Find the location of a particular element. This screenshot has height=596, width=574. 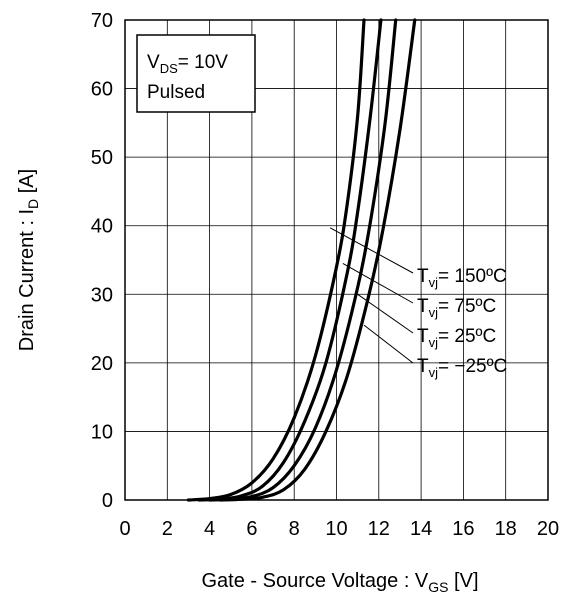

x-tick-label: 8 is located at coordinates (294, 529).